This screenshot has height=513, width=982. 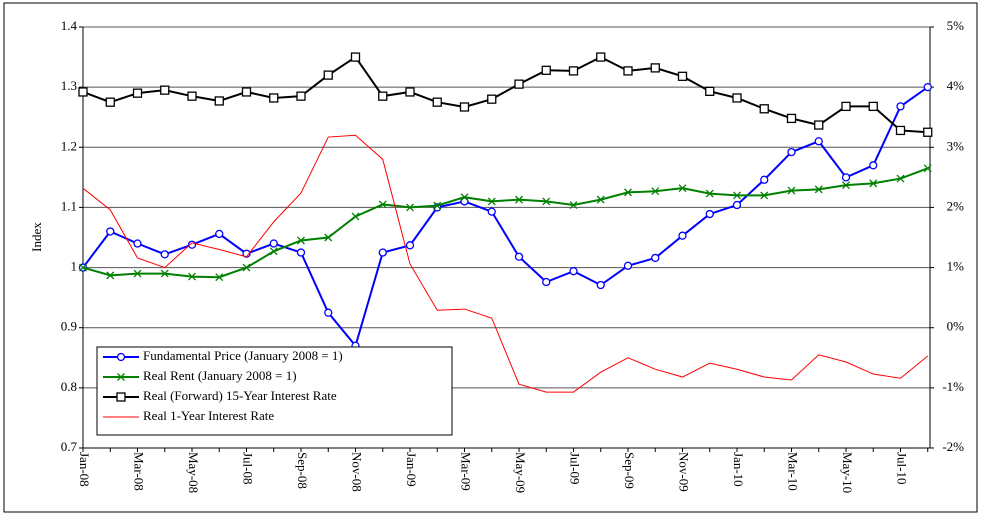 What do you see at coordinates (466, 471) in the screenshot?
I see `x-tick-label: Mar-09` at bounding box center [466, 471].